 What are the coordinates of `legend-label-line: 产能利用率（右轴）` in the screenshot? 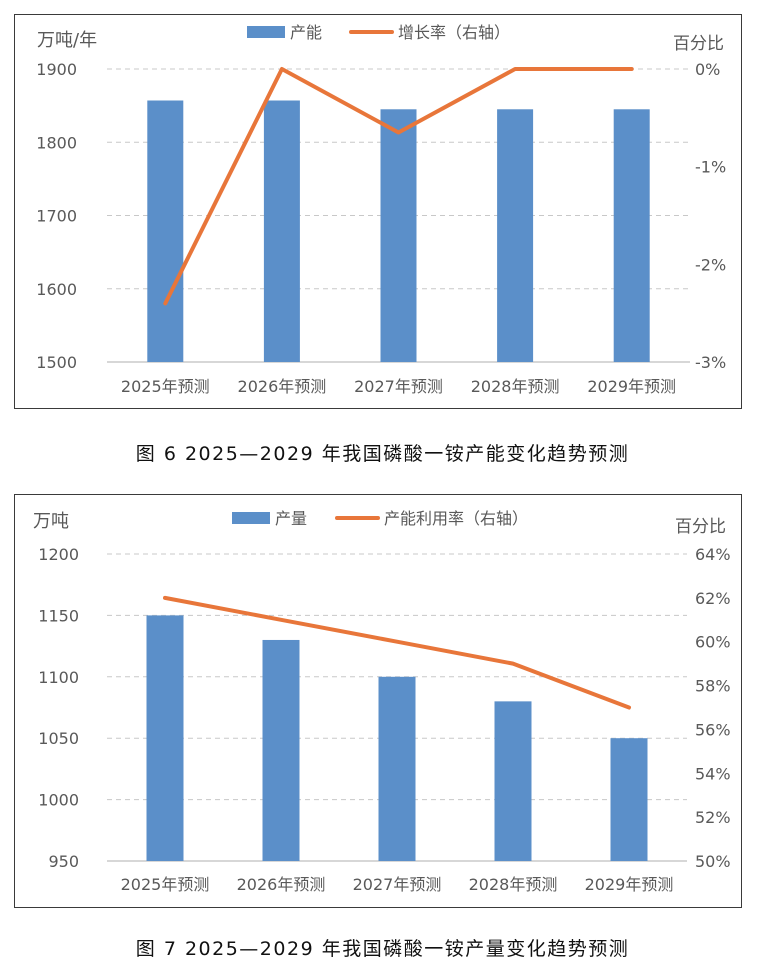 It's located at (456, 518).